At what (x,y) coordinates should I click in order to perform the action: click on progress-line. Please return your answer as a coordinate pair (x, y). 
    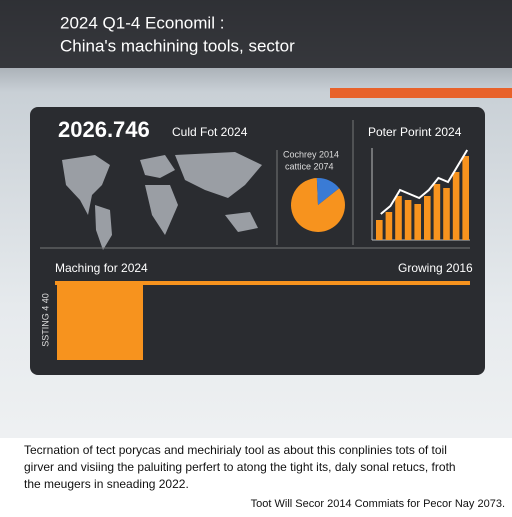
    Looking at the image, I should click on (262, 283).